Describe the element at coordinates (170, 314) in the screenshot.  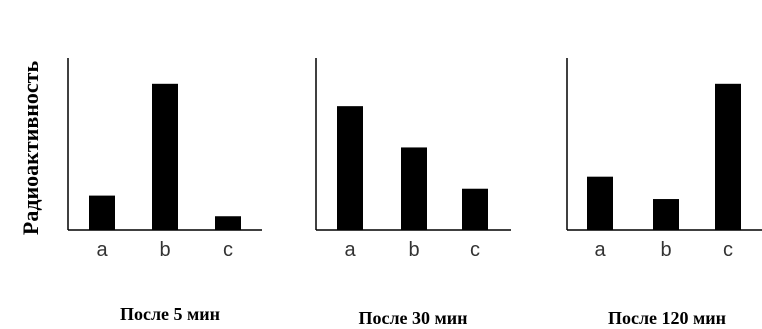
I see `panel-caption: После 5 мин` at that location.